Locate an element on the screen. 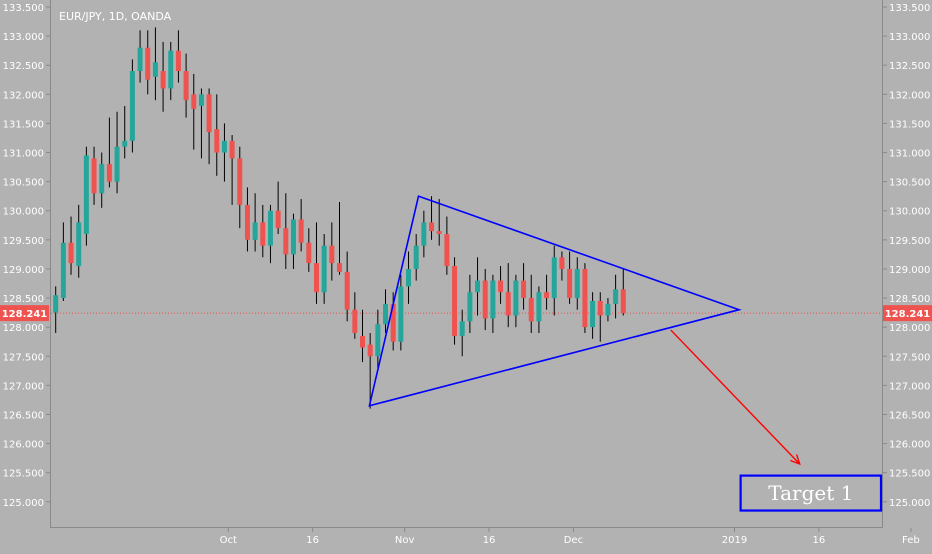 The height and width of the screenshot is (554, 932). y-tick-label: 132.000 is located at coordinates (23, 95).